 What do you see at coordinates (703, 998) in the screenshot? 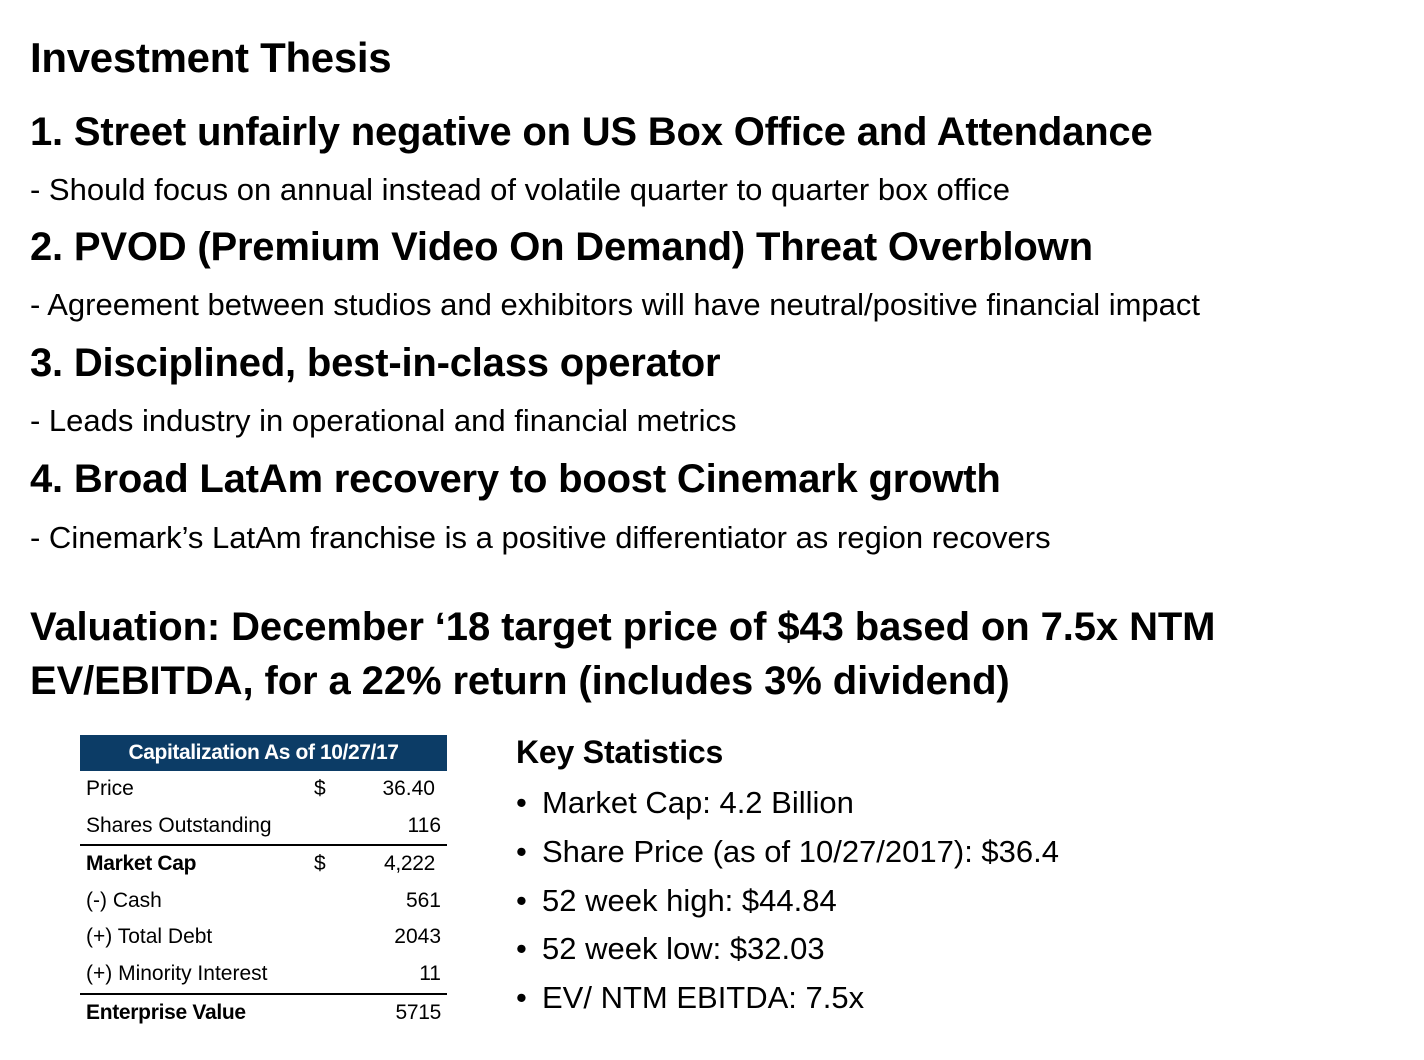
I see `stat-text: EV/ NTM EBITDA: 7.5x` at bounding box center [703, 998].